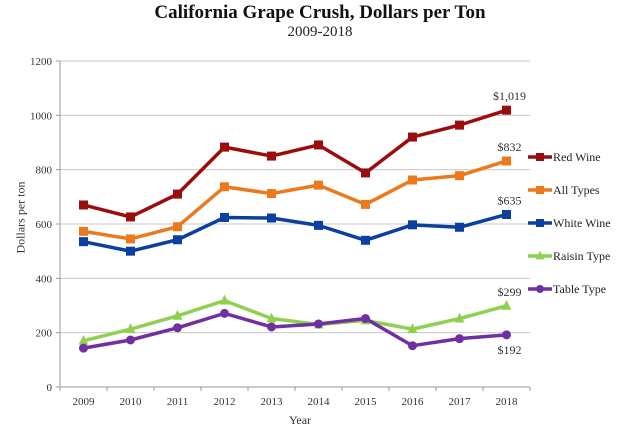 The height and width of the screenshot is (433, 640). I want to click on legend-label: All Types, so click(576, 190).